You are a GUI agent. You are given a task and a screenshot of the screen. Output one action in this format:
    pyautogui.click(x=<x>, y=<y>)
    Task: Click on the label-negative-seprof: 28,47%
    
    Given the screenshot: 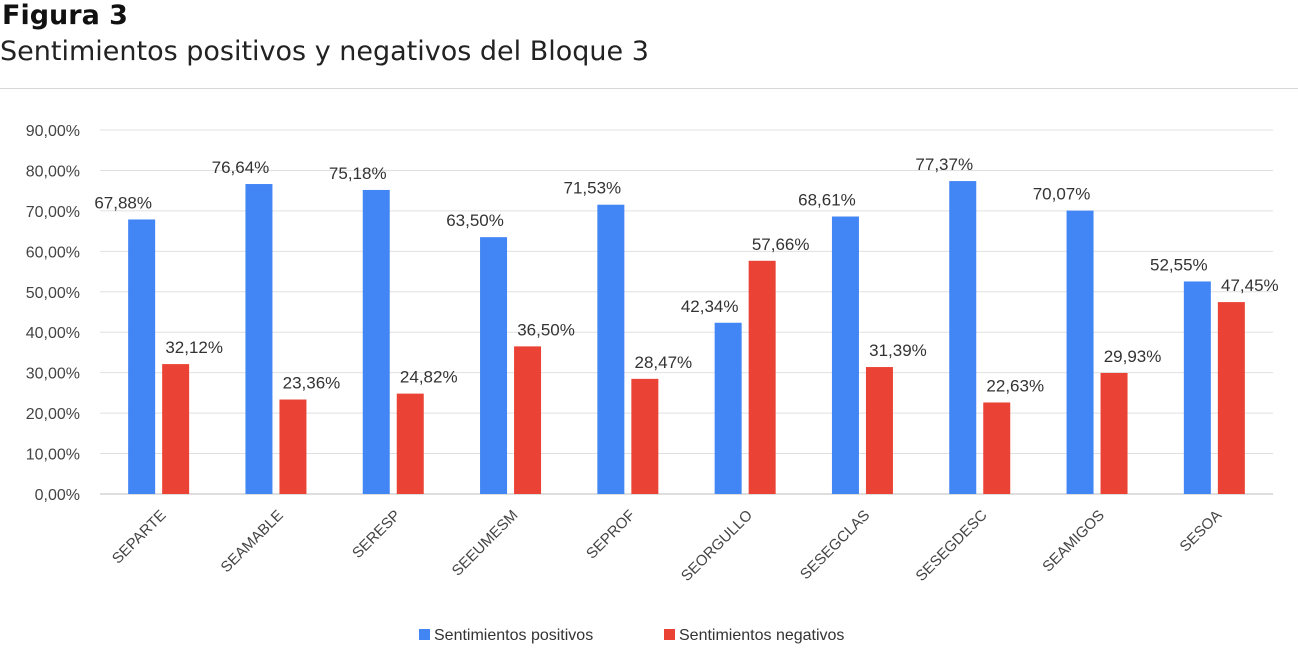 What is the action you would take?
    pyautogui.click(x=664, y=362)
    